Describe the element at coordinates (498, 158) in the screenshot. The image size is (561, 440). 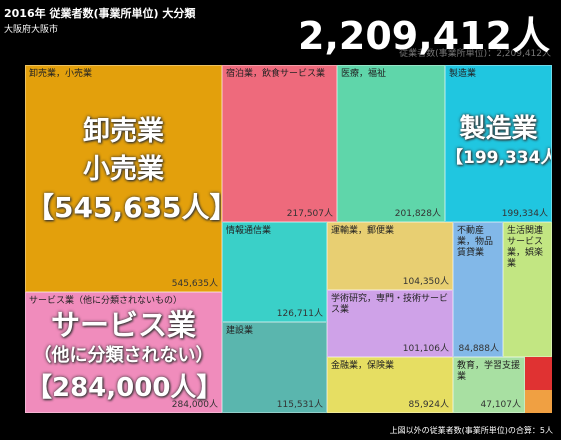
I see `callout: 【199,334人】` at that location.